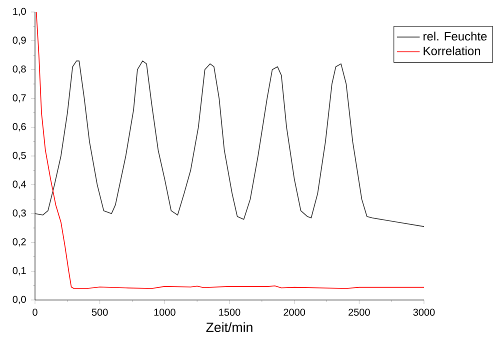 This screenshot has width=500, height=349. What do you see at coordinates (19, 300) in the screenshot?
I see `y-tick-label: 0,0` at bounding box center [19, 300].